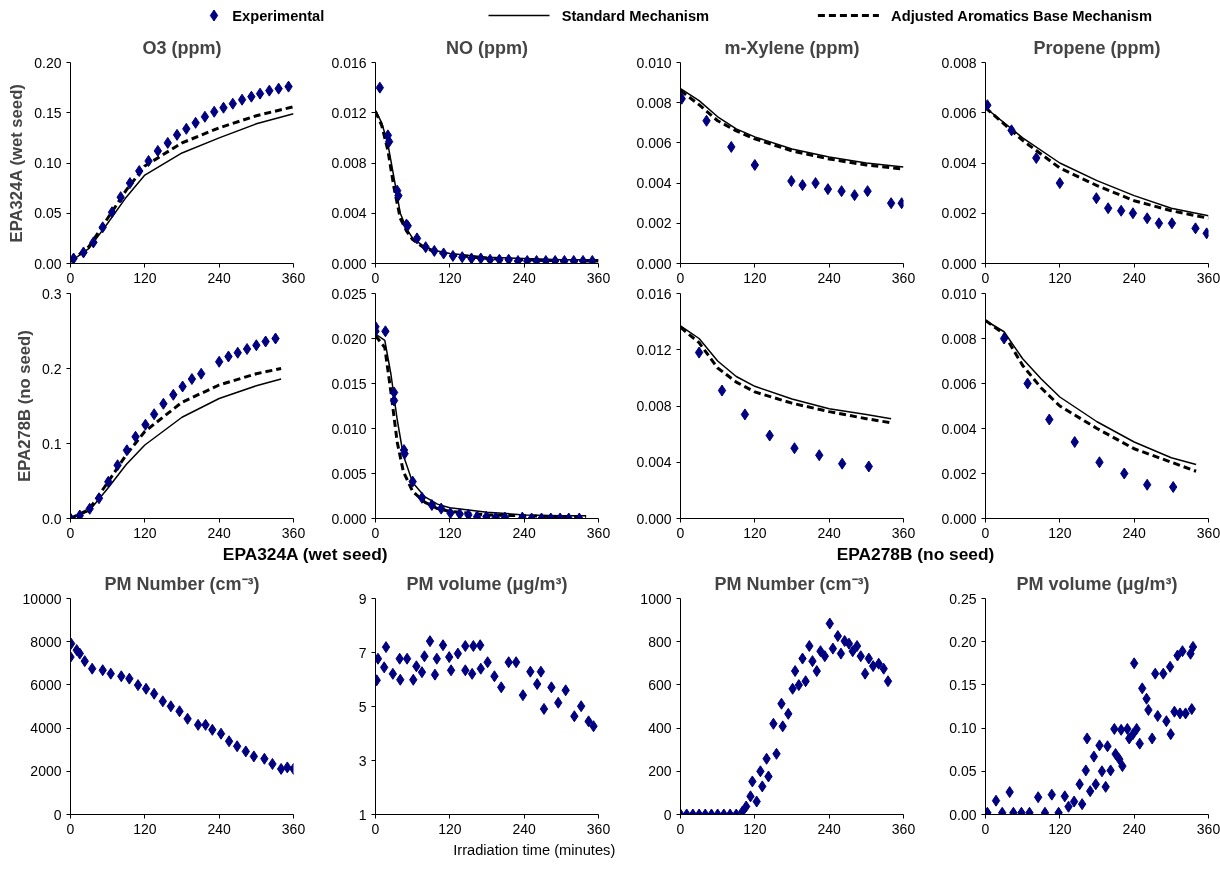 This screenshot has width=1220, height=886. Describe the element at coordinates (660, 728) in the screenshot. I see `y-tick-label: 400` at that location.